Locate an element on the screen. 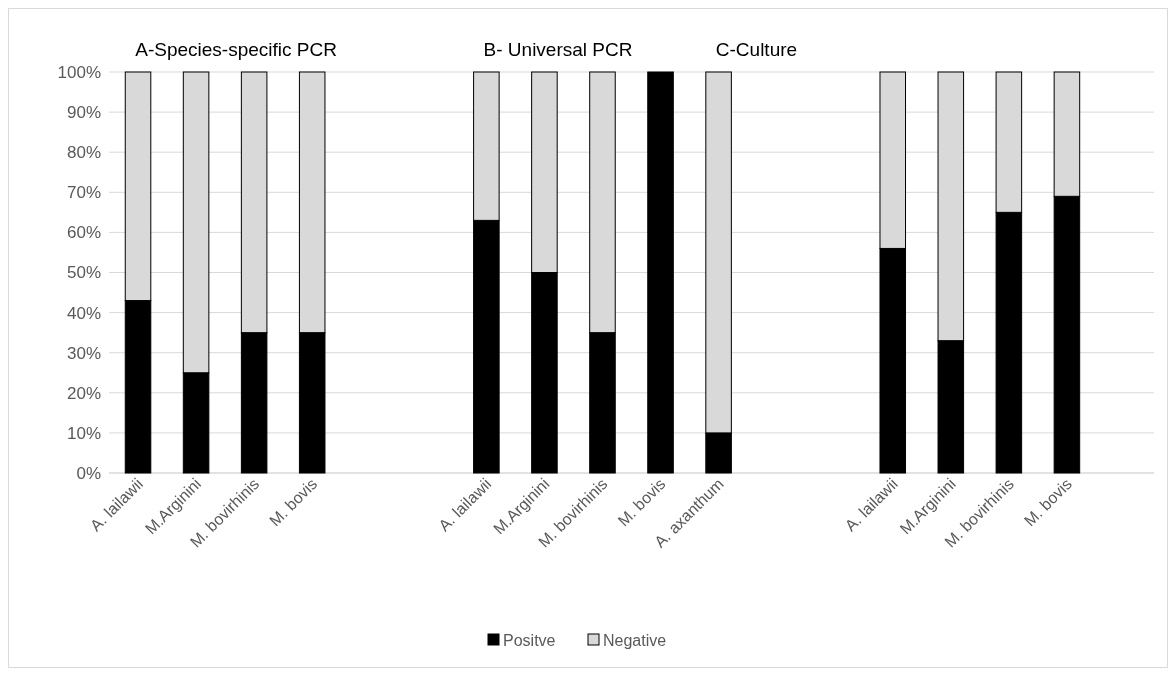 This screenshot has width=1170, height=673. y-tick-label: 10% is located at coordinates (83, 433).